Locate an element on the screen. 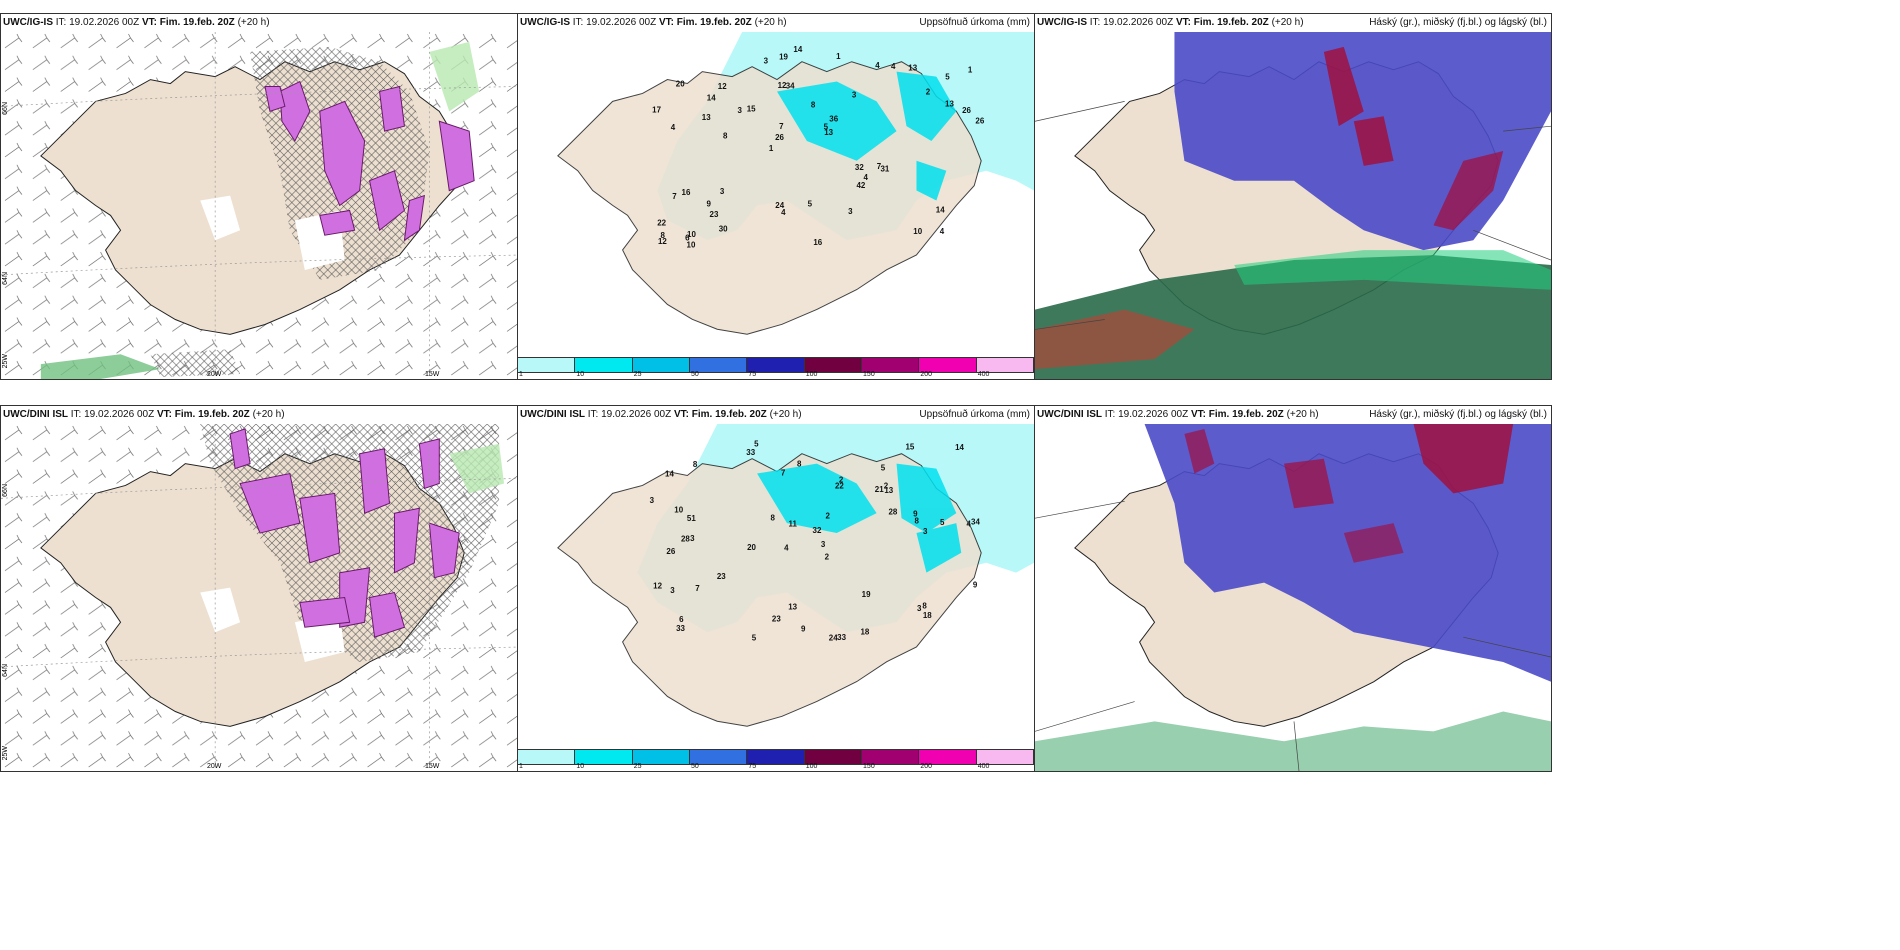 Image resolution: width=1900 pixels, height=950 pixels. precip-value-label: 19 is located at coordinates (866, 594).